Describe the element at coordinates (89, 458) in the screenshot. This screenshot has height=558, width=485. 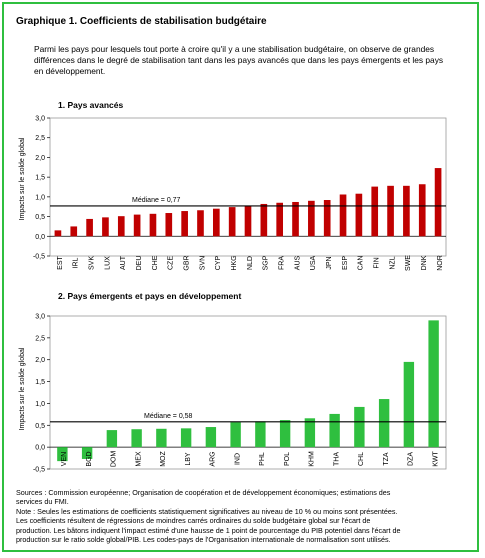
I see `x-tick-label: BGD` at that location.